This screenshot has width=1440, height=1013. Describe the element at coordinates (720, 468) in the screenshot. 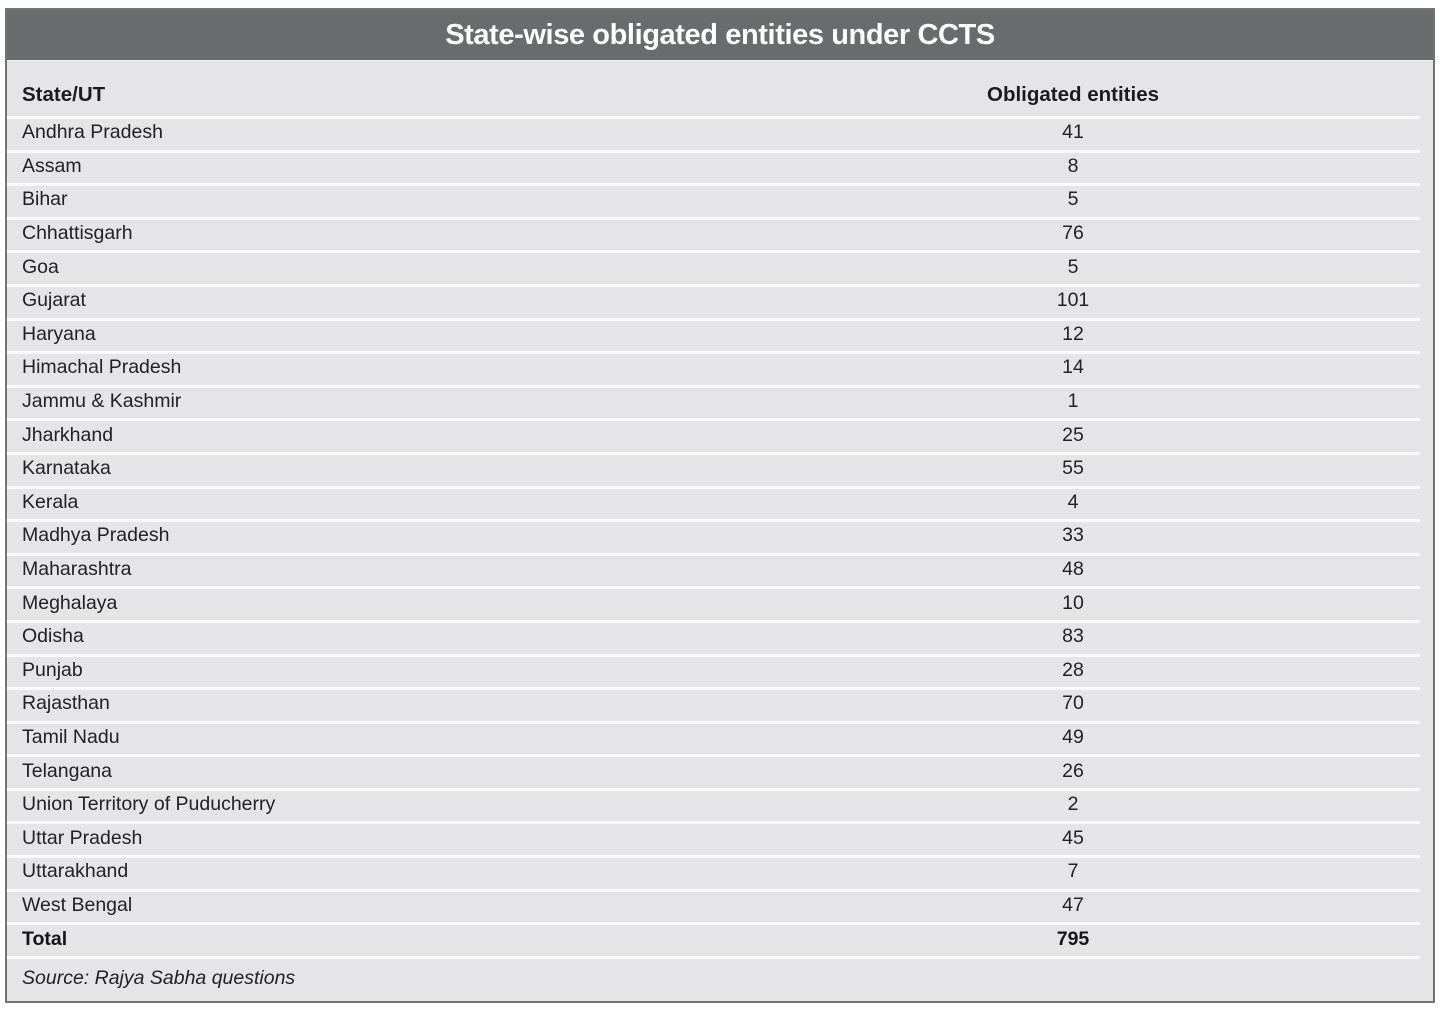

I see `table-row: Karnataka 55` at that location.